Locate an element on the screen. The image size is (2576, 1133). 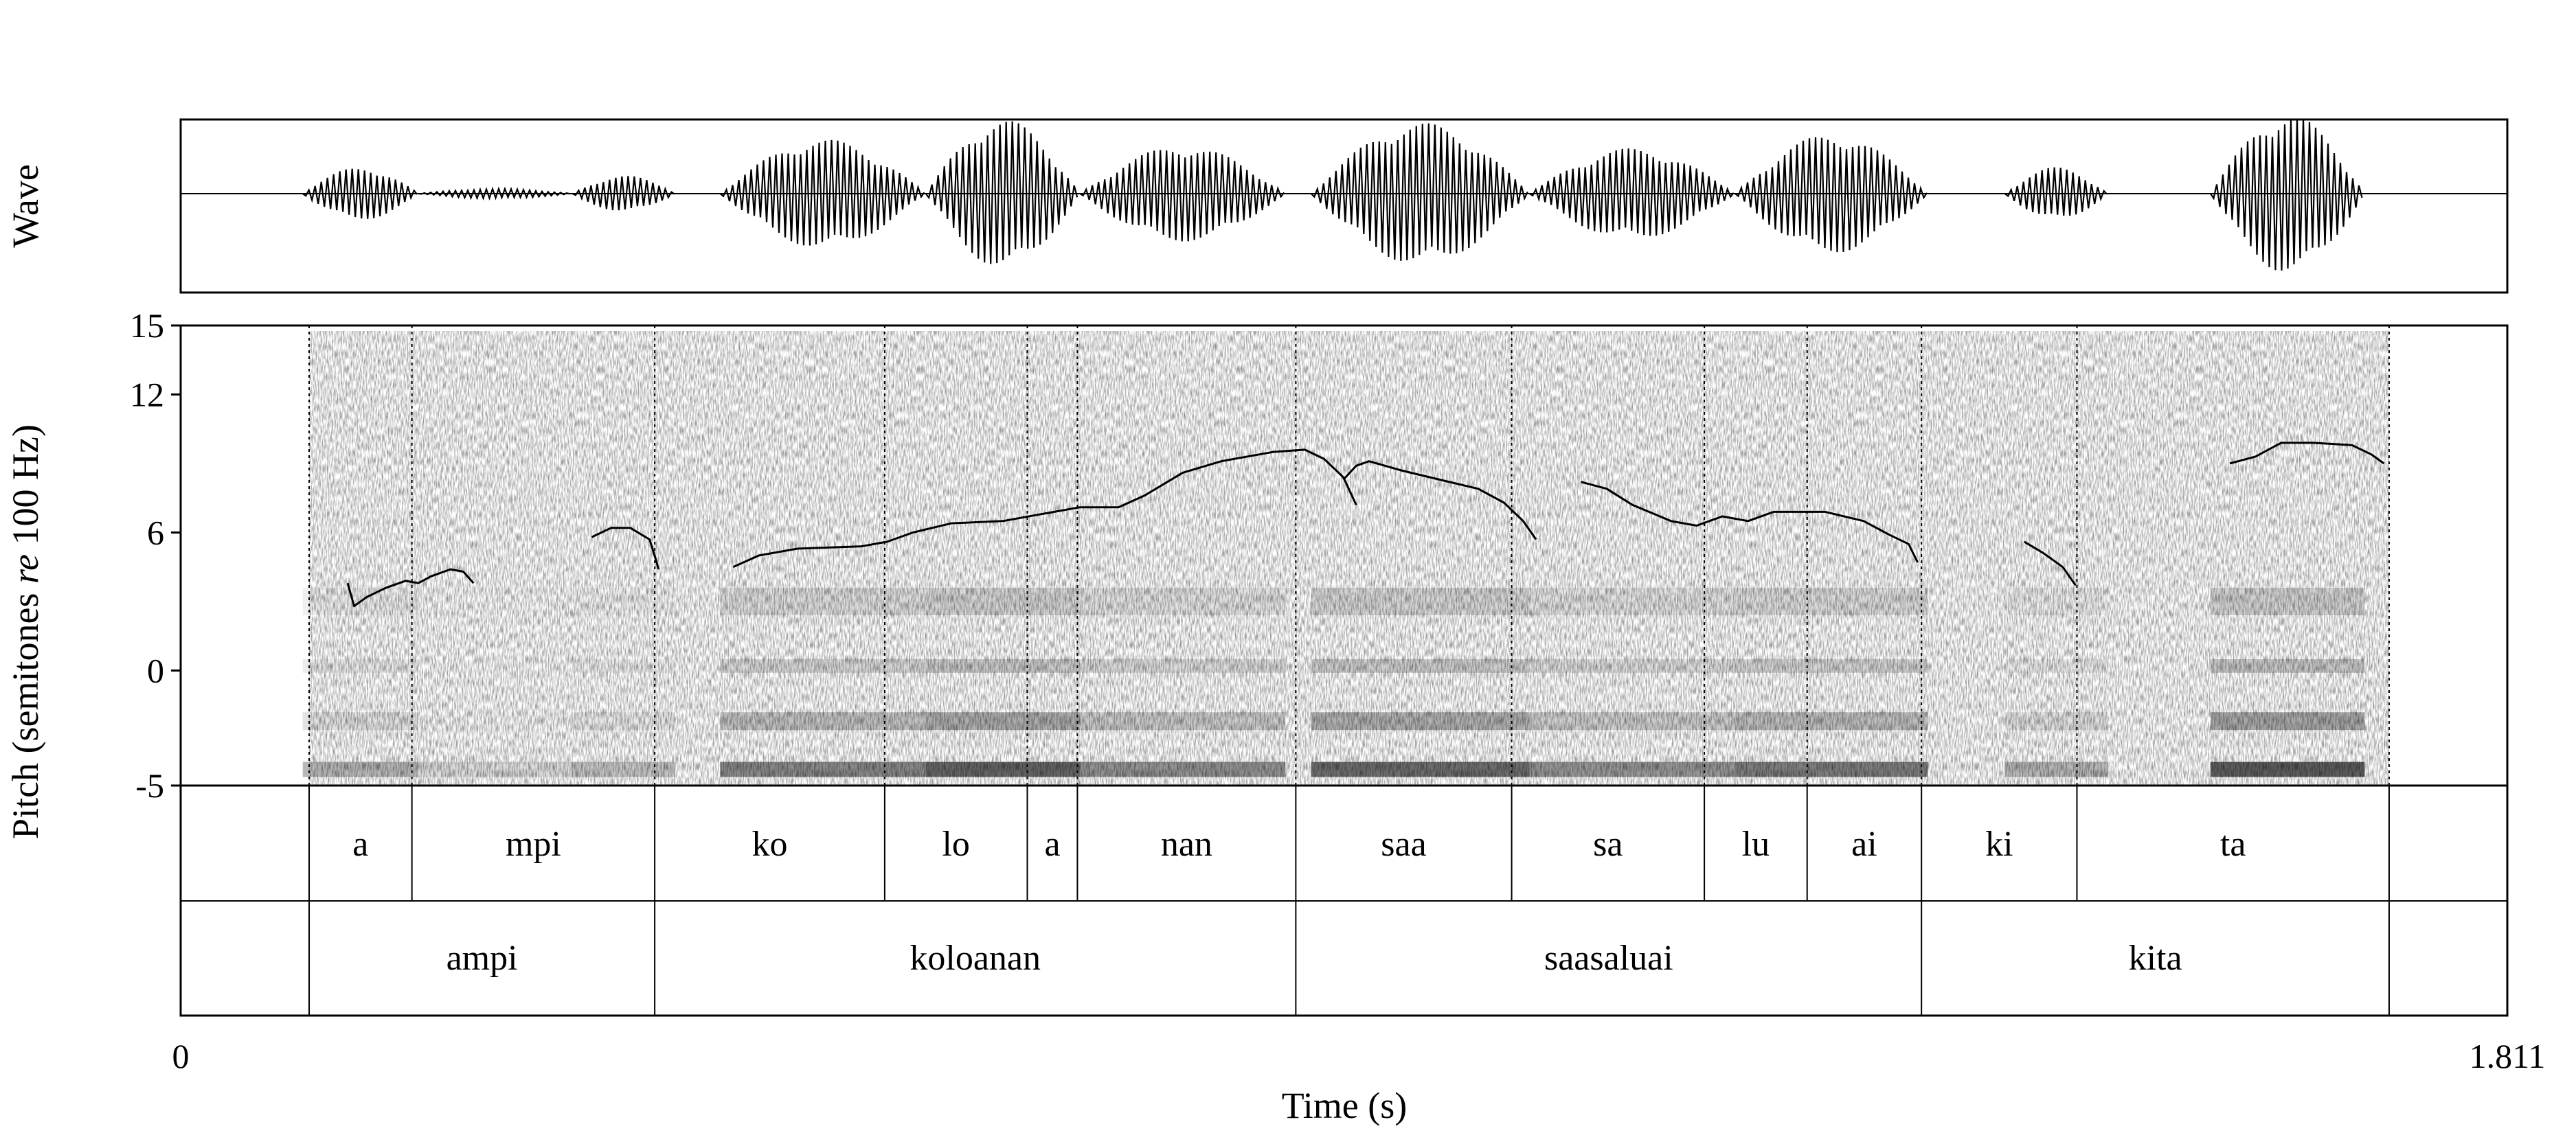
waveform is located at coordinates (1344, 194).